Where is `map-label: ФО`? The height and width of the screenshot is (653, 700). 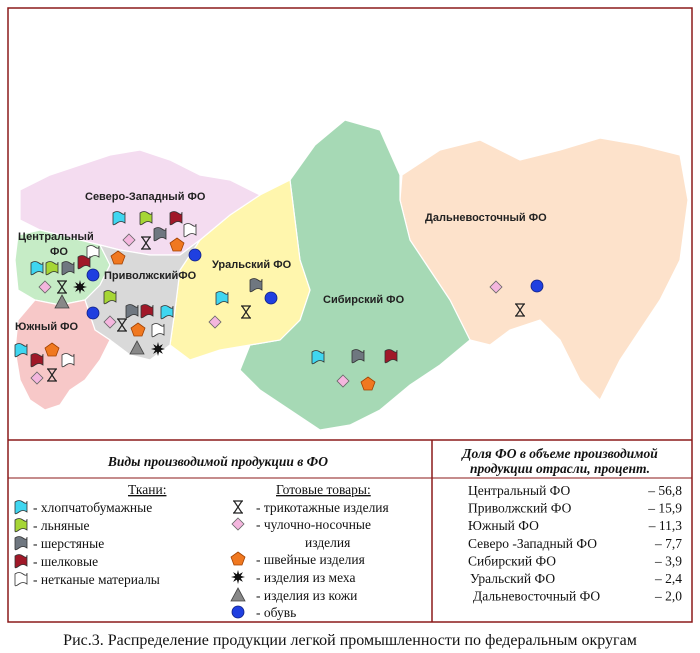
map-label: ФО is located at coordinates (59, 252).